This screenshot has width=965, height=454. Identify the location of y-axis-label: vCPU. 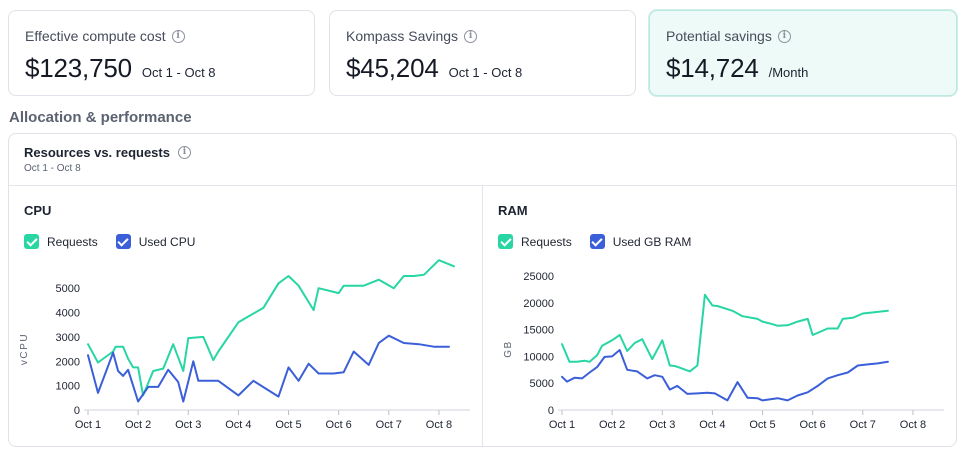
(24, 349).